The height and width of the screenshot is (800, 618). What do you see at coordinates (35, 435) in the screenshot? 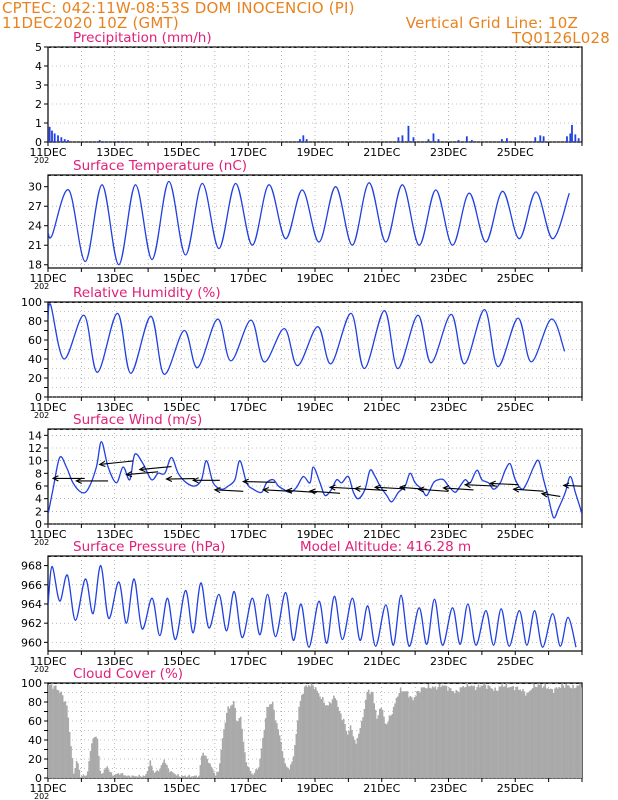
I see `y-tick-label: 14` at bounding box center [35, 435].